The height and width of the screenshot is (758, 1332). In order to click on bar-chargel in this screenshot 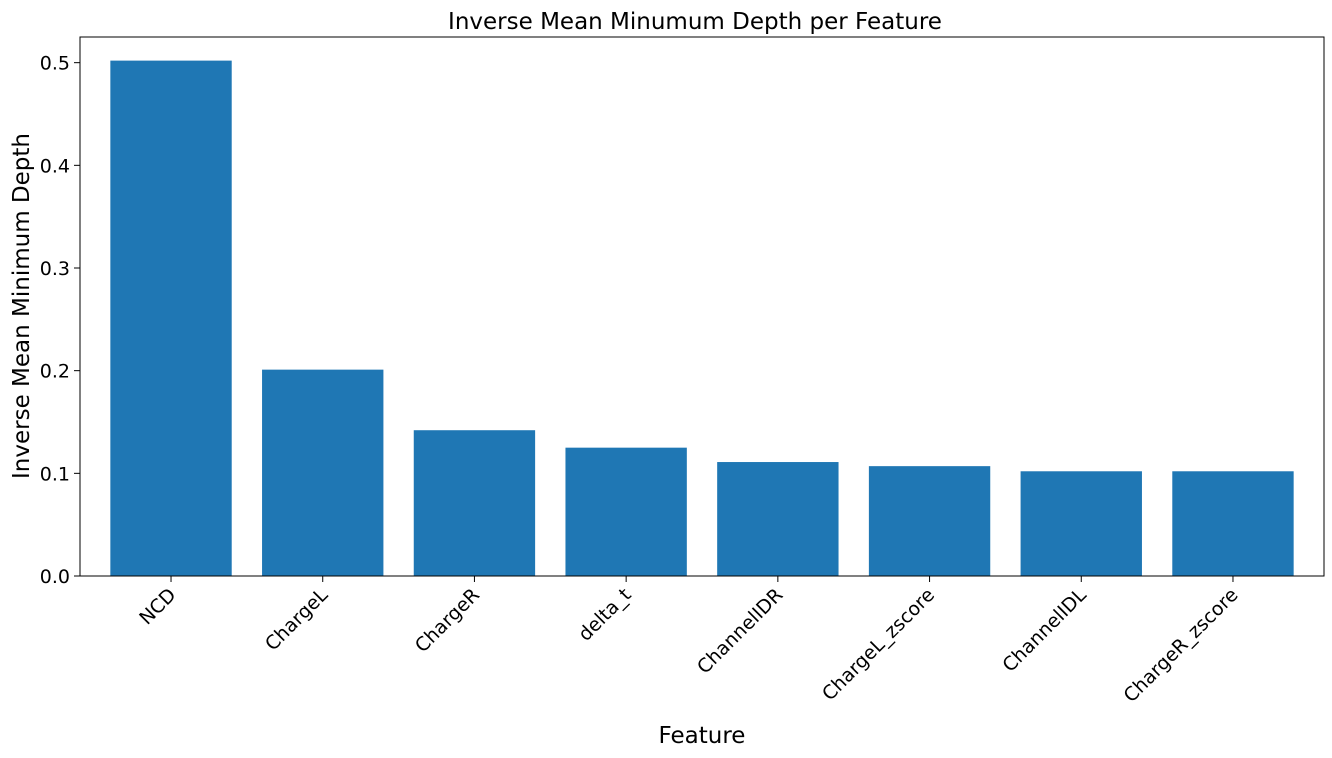, I will do `click(323, 472)`.